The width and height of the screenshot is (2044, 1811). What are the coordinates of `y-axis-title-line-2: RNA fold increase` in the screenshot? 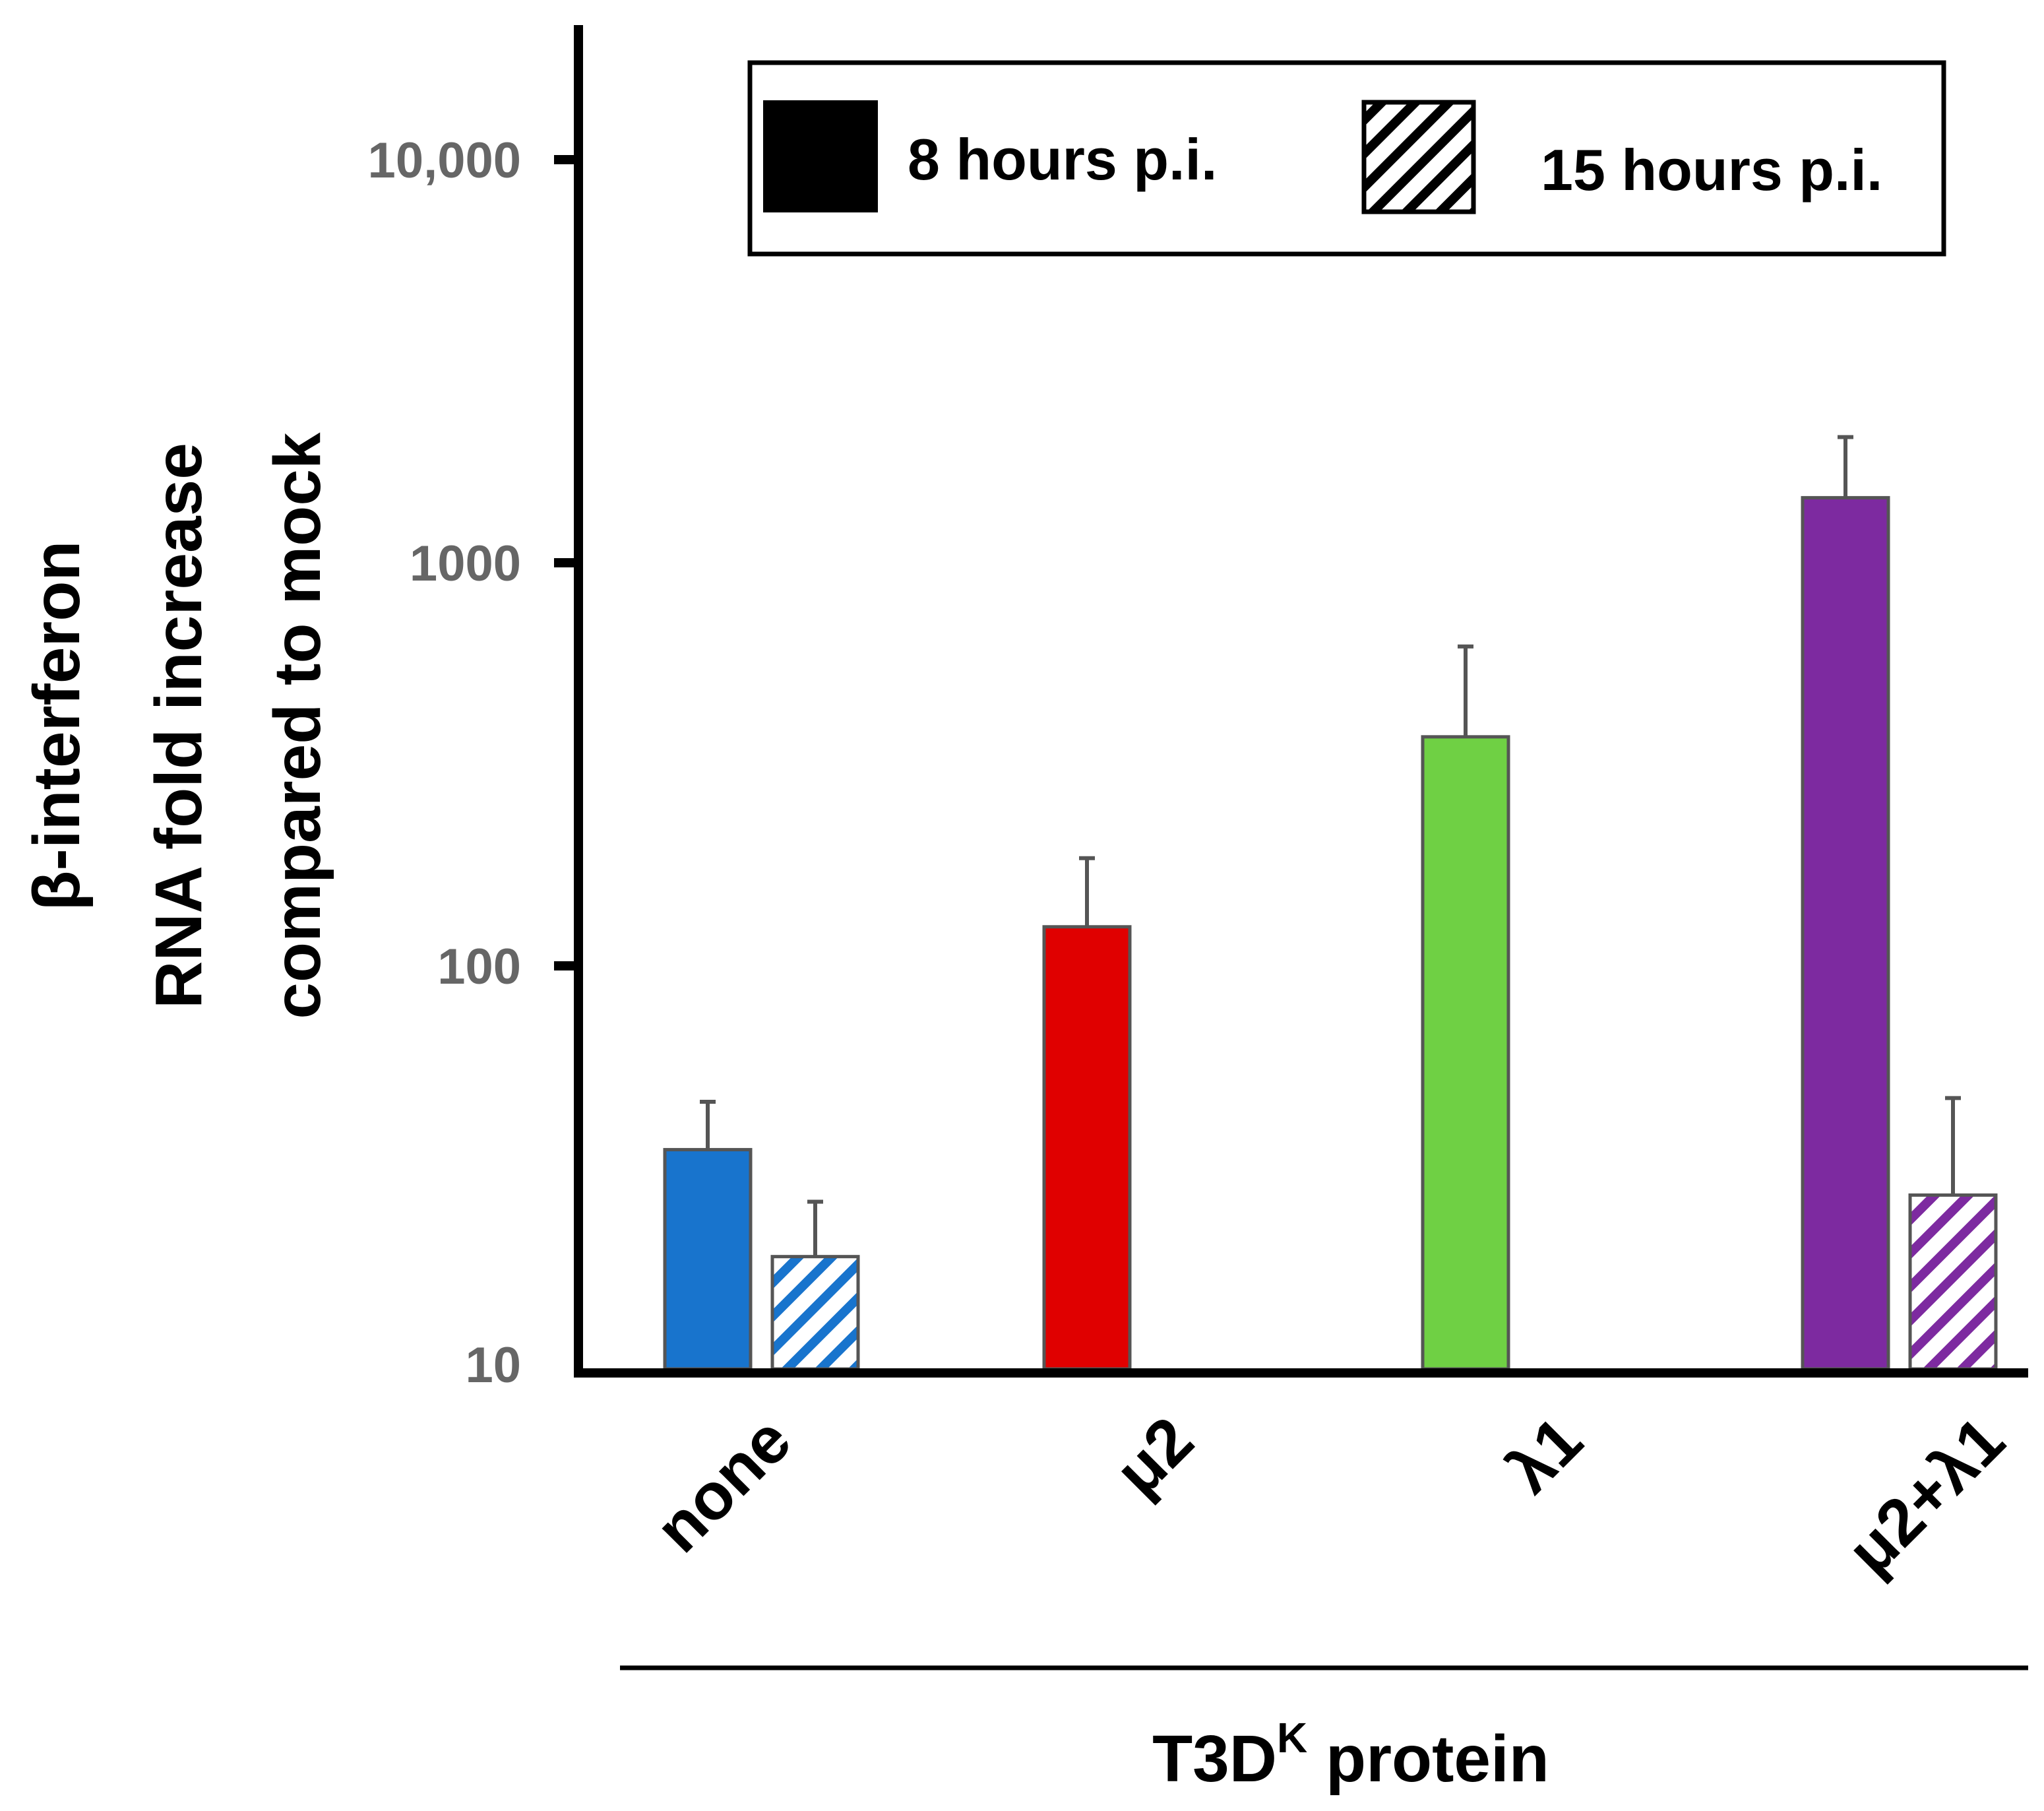 It's located at (179, 726).